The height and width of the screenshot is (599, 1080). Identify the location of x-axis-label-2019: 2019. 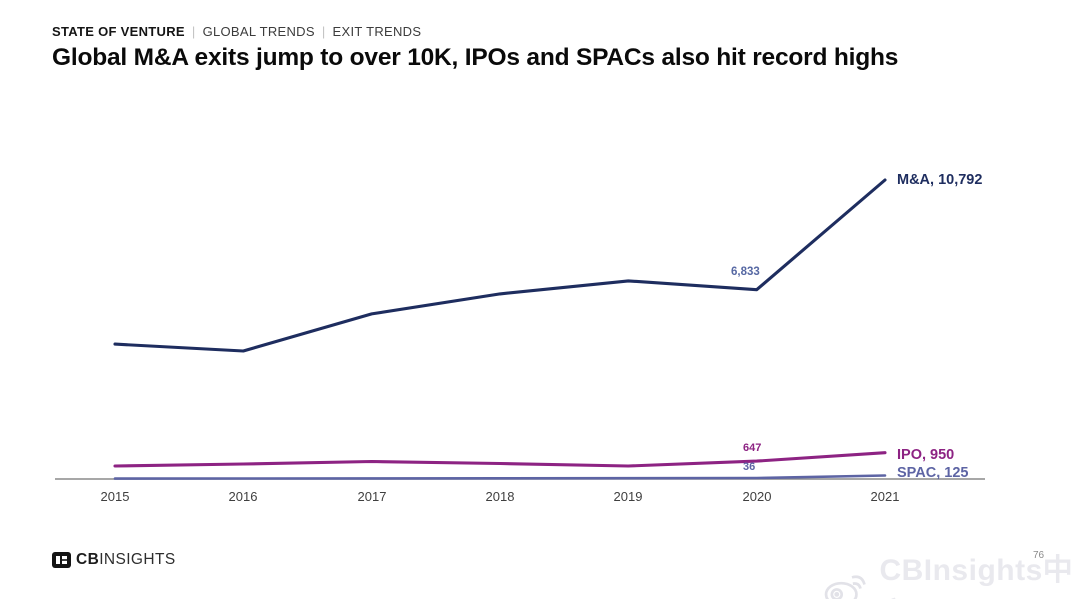
(628, 496).